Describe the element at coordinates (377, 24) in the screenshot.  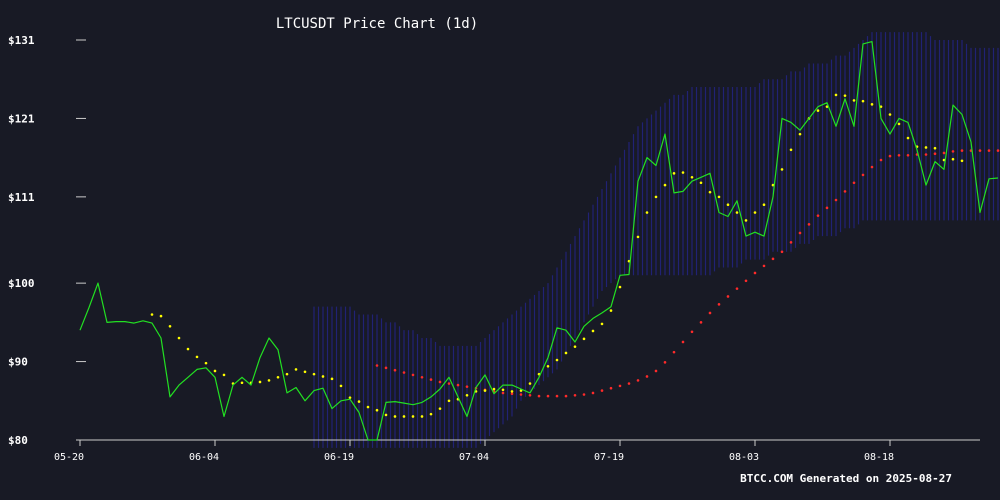
I see `chart-title: LTCUSDT Price Chart (1d)` at that location.